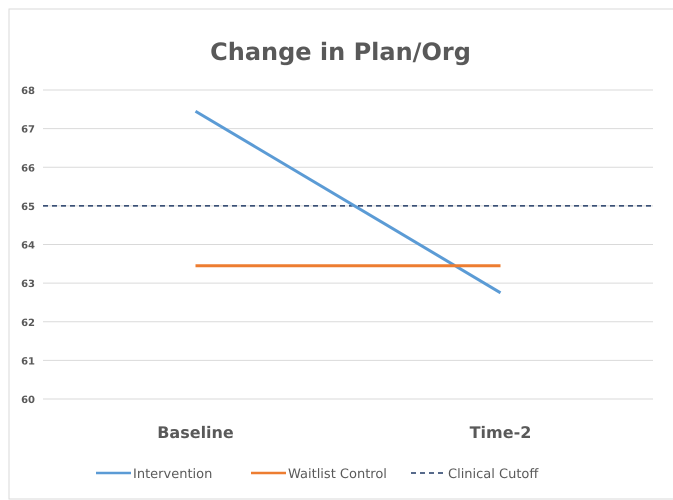 This screenshot has width=673, height=500. Describe the element at coordinates (28, 362) in the screenshot. I see `y-tick-label: 61` at that location.